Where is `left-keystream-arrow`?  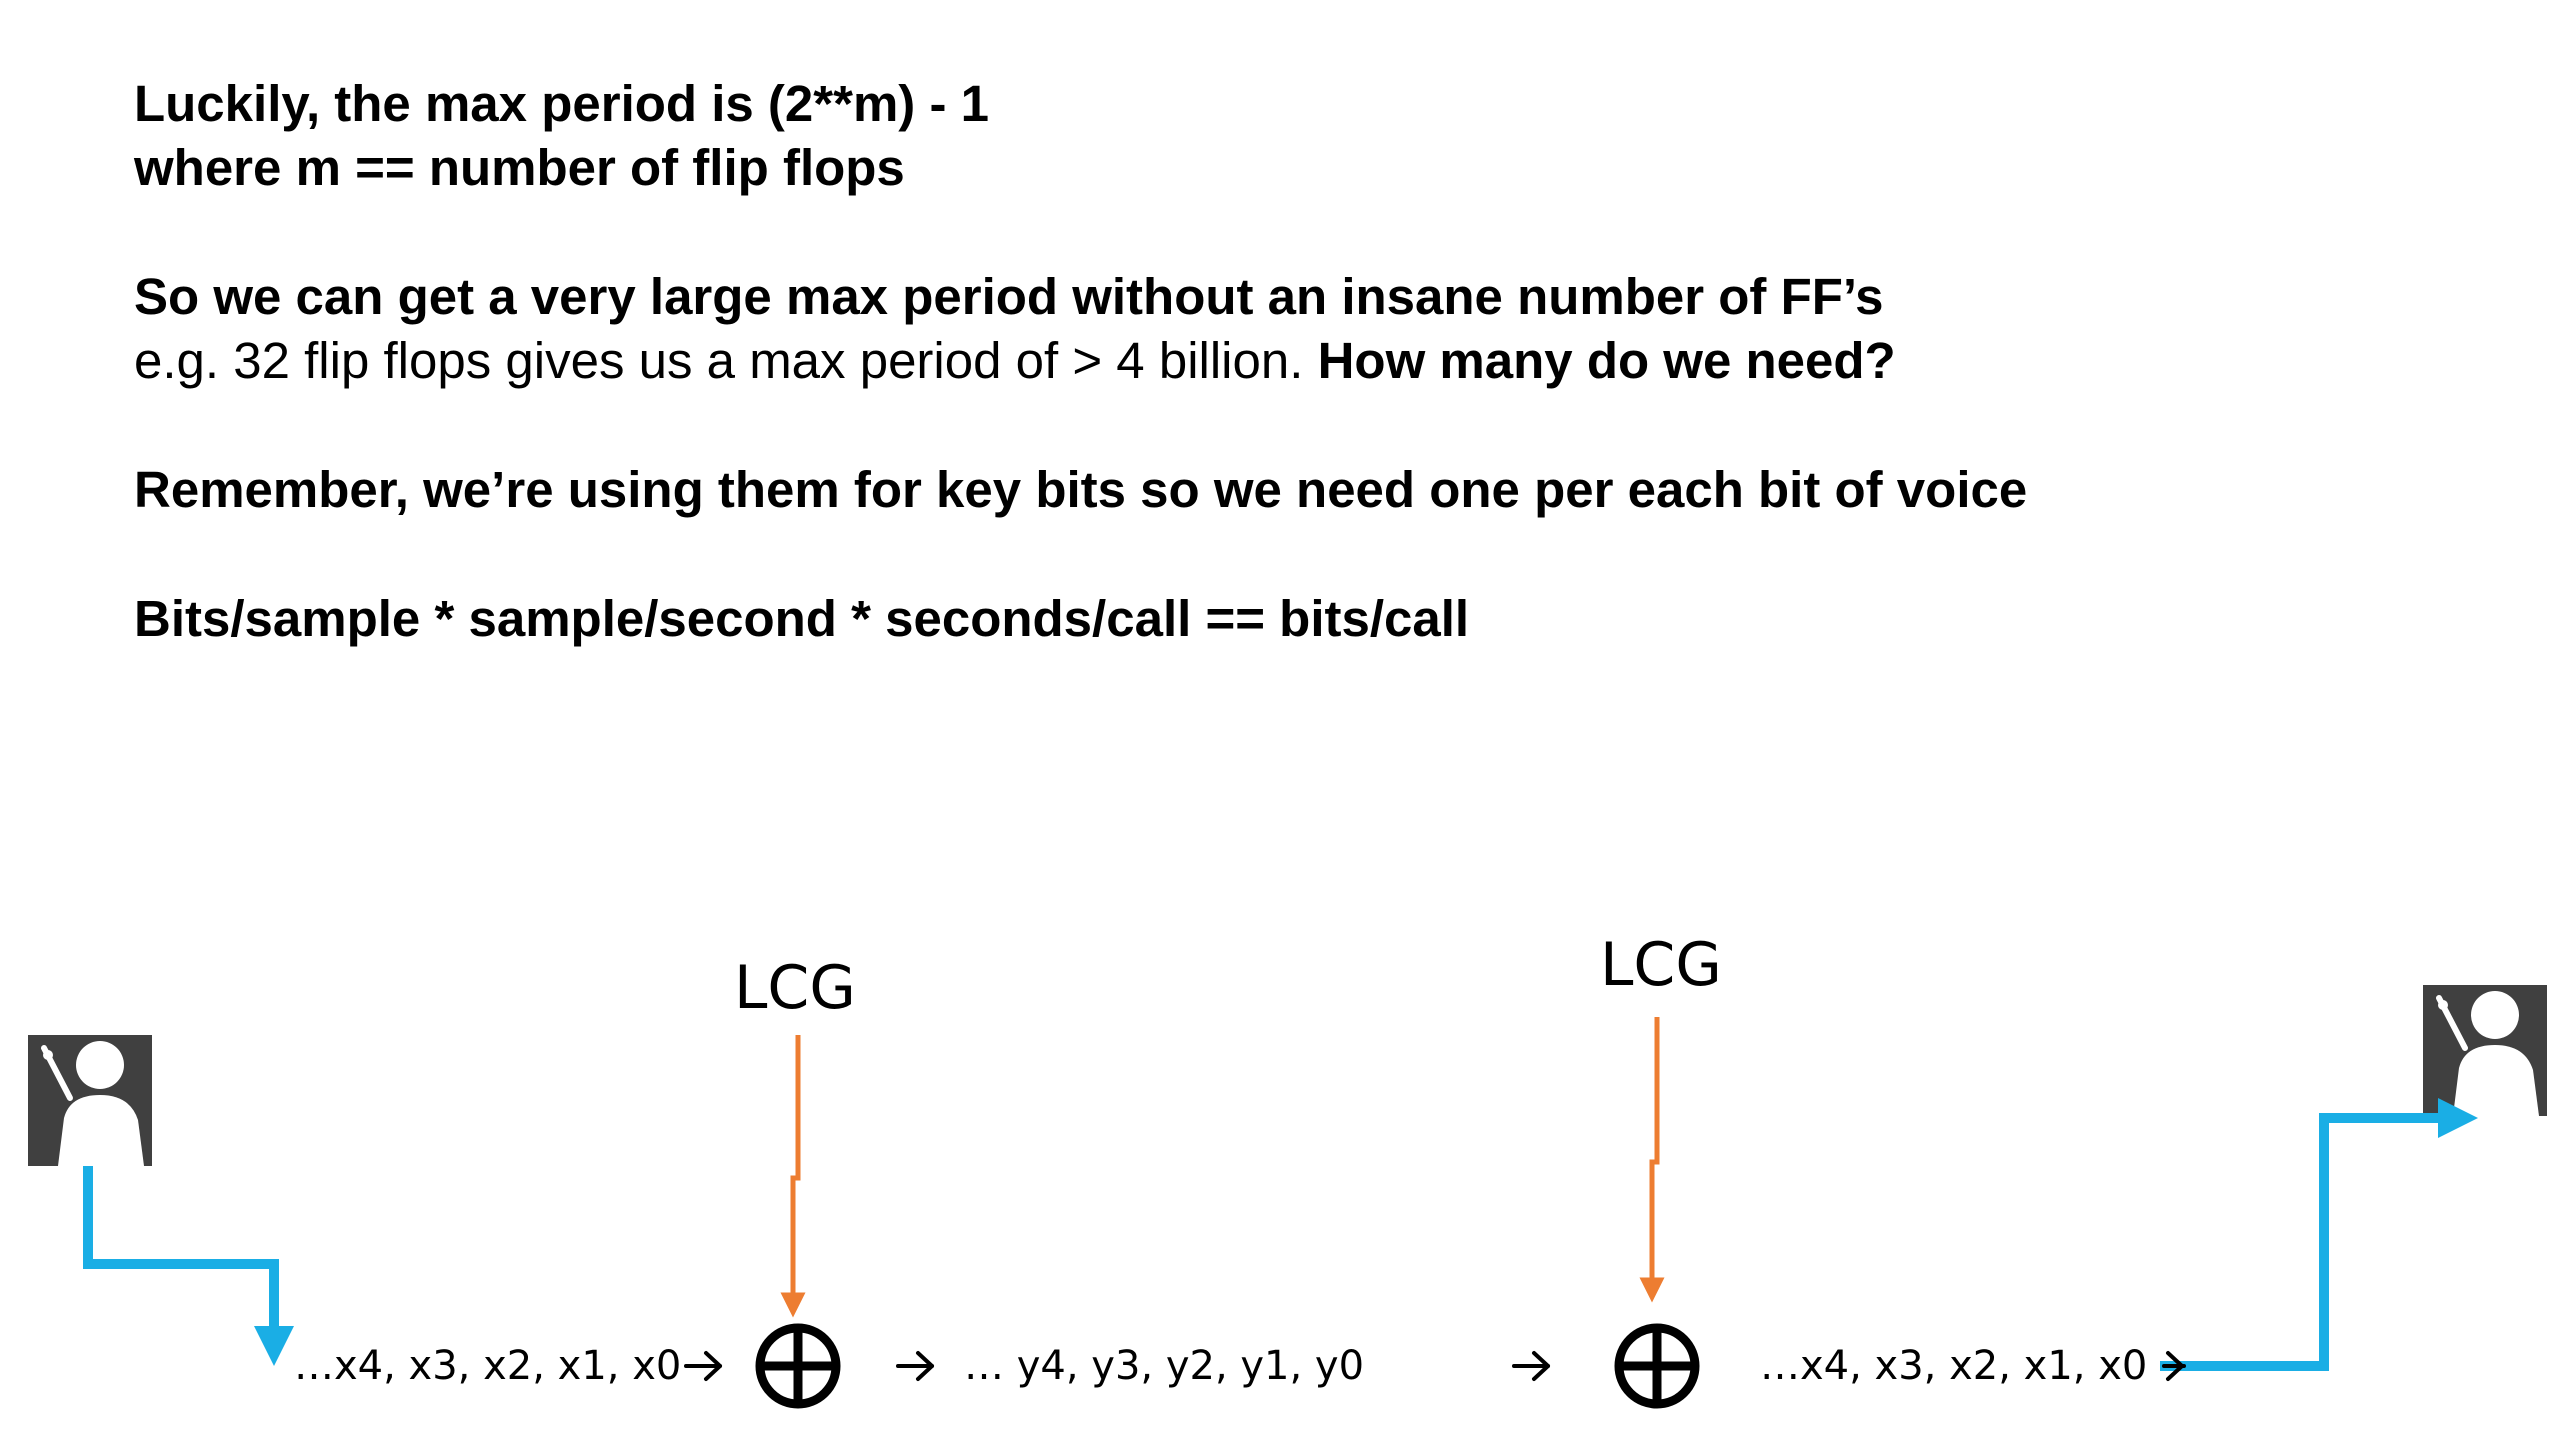 left-keystream-arrow is located at coordinates (793, 1176).